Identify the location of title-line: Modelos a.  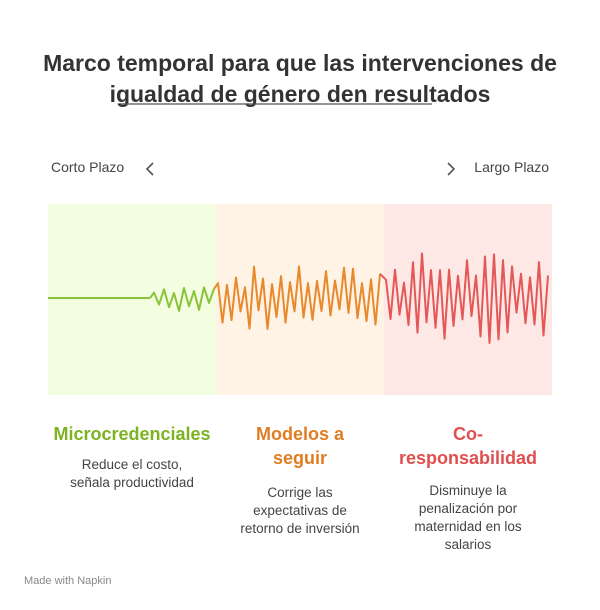
(299, 434).